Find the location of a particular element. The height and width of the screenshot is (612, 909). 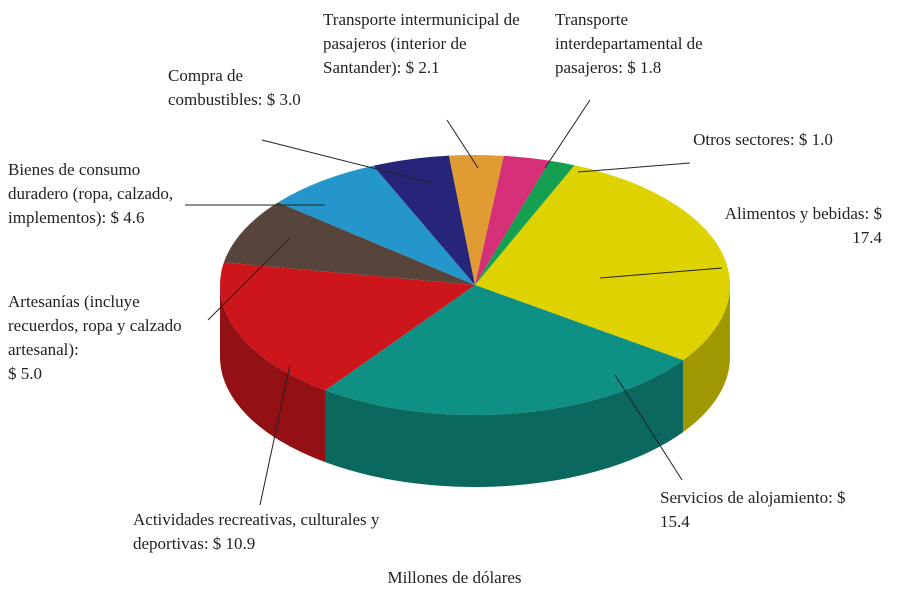

slice-label: Servicios de alojamiento: $ 15.4 is located at coordinates (760, 510).